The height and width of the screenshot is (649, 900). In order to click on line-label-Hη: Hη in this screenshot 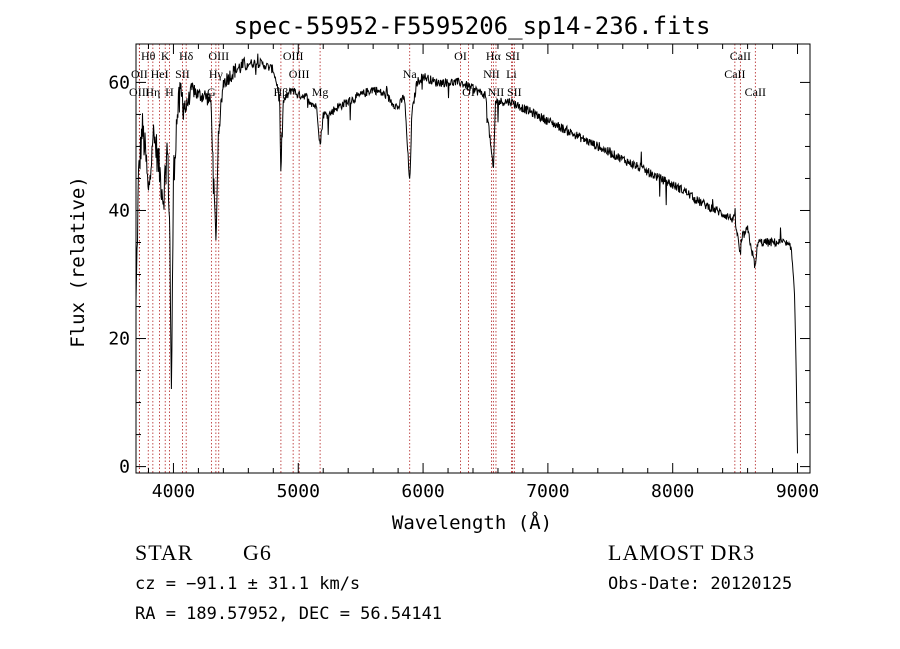, I will do `click(152, 92)`.